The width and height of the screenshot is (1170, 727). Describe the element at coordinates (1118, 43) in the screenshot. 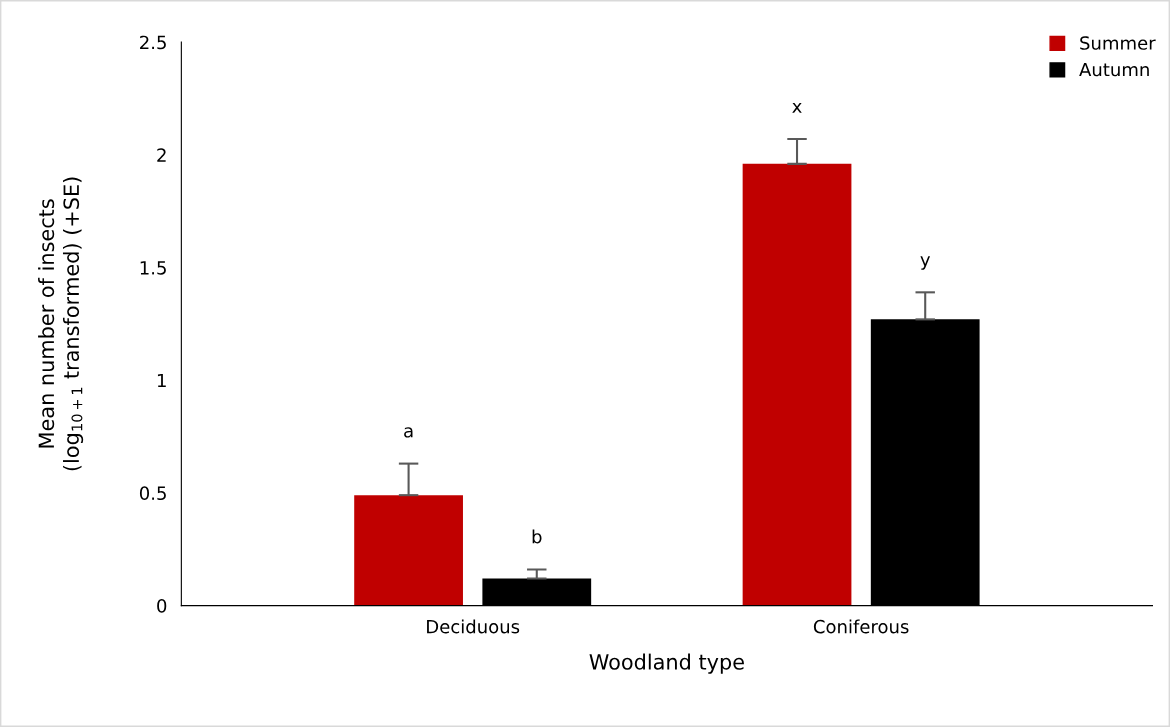

I see `legend-label: Summer` at that location.